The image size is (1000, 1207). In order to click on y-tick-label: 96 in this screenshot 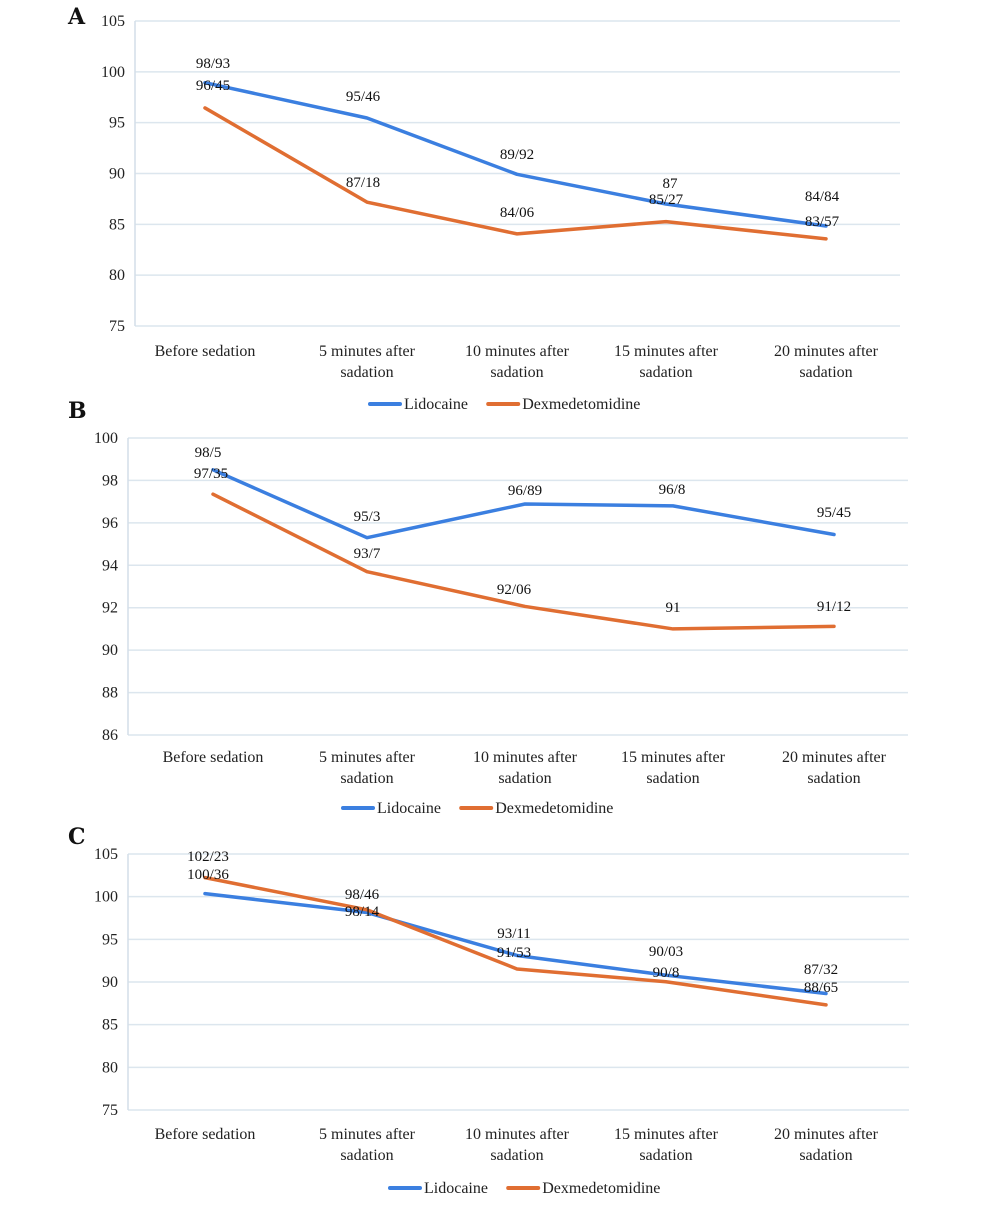, I will do `click(110, 523)`.